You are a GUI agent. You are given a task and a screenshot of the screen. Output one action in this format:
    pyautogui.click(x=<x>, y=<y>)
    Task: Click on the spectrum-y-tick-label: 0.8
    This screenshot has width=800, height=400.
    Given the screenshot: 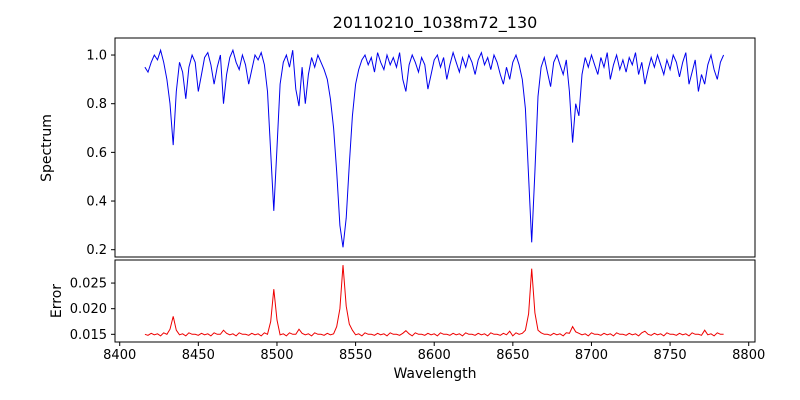 What is the action you would take?
    pyautogui.click(x=96, y=104)
    